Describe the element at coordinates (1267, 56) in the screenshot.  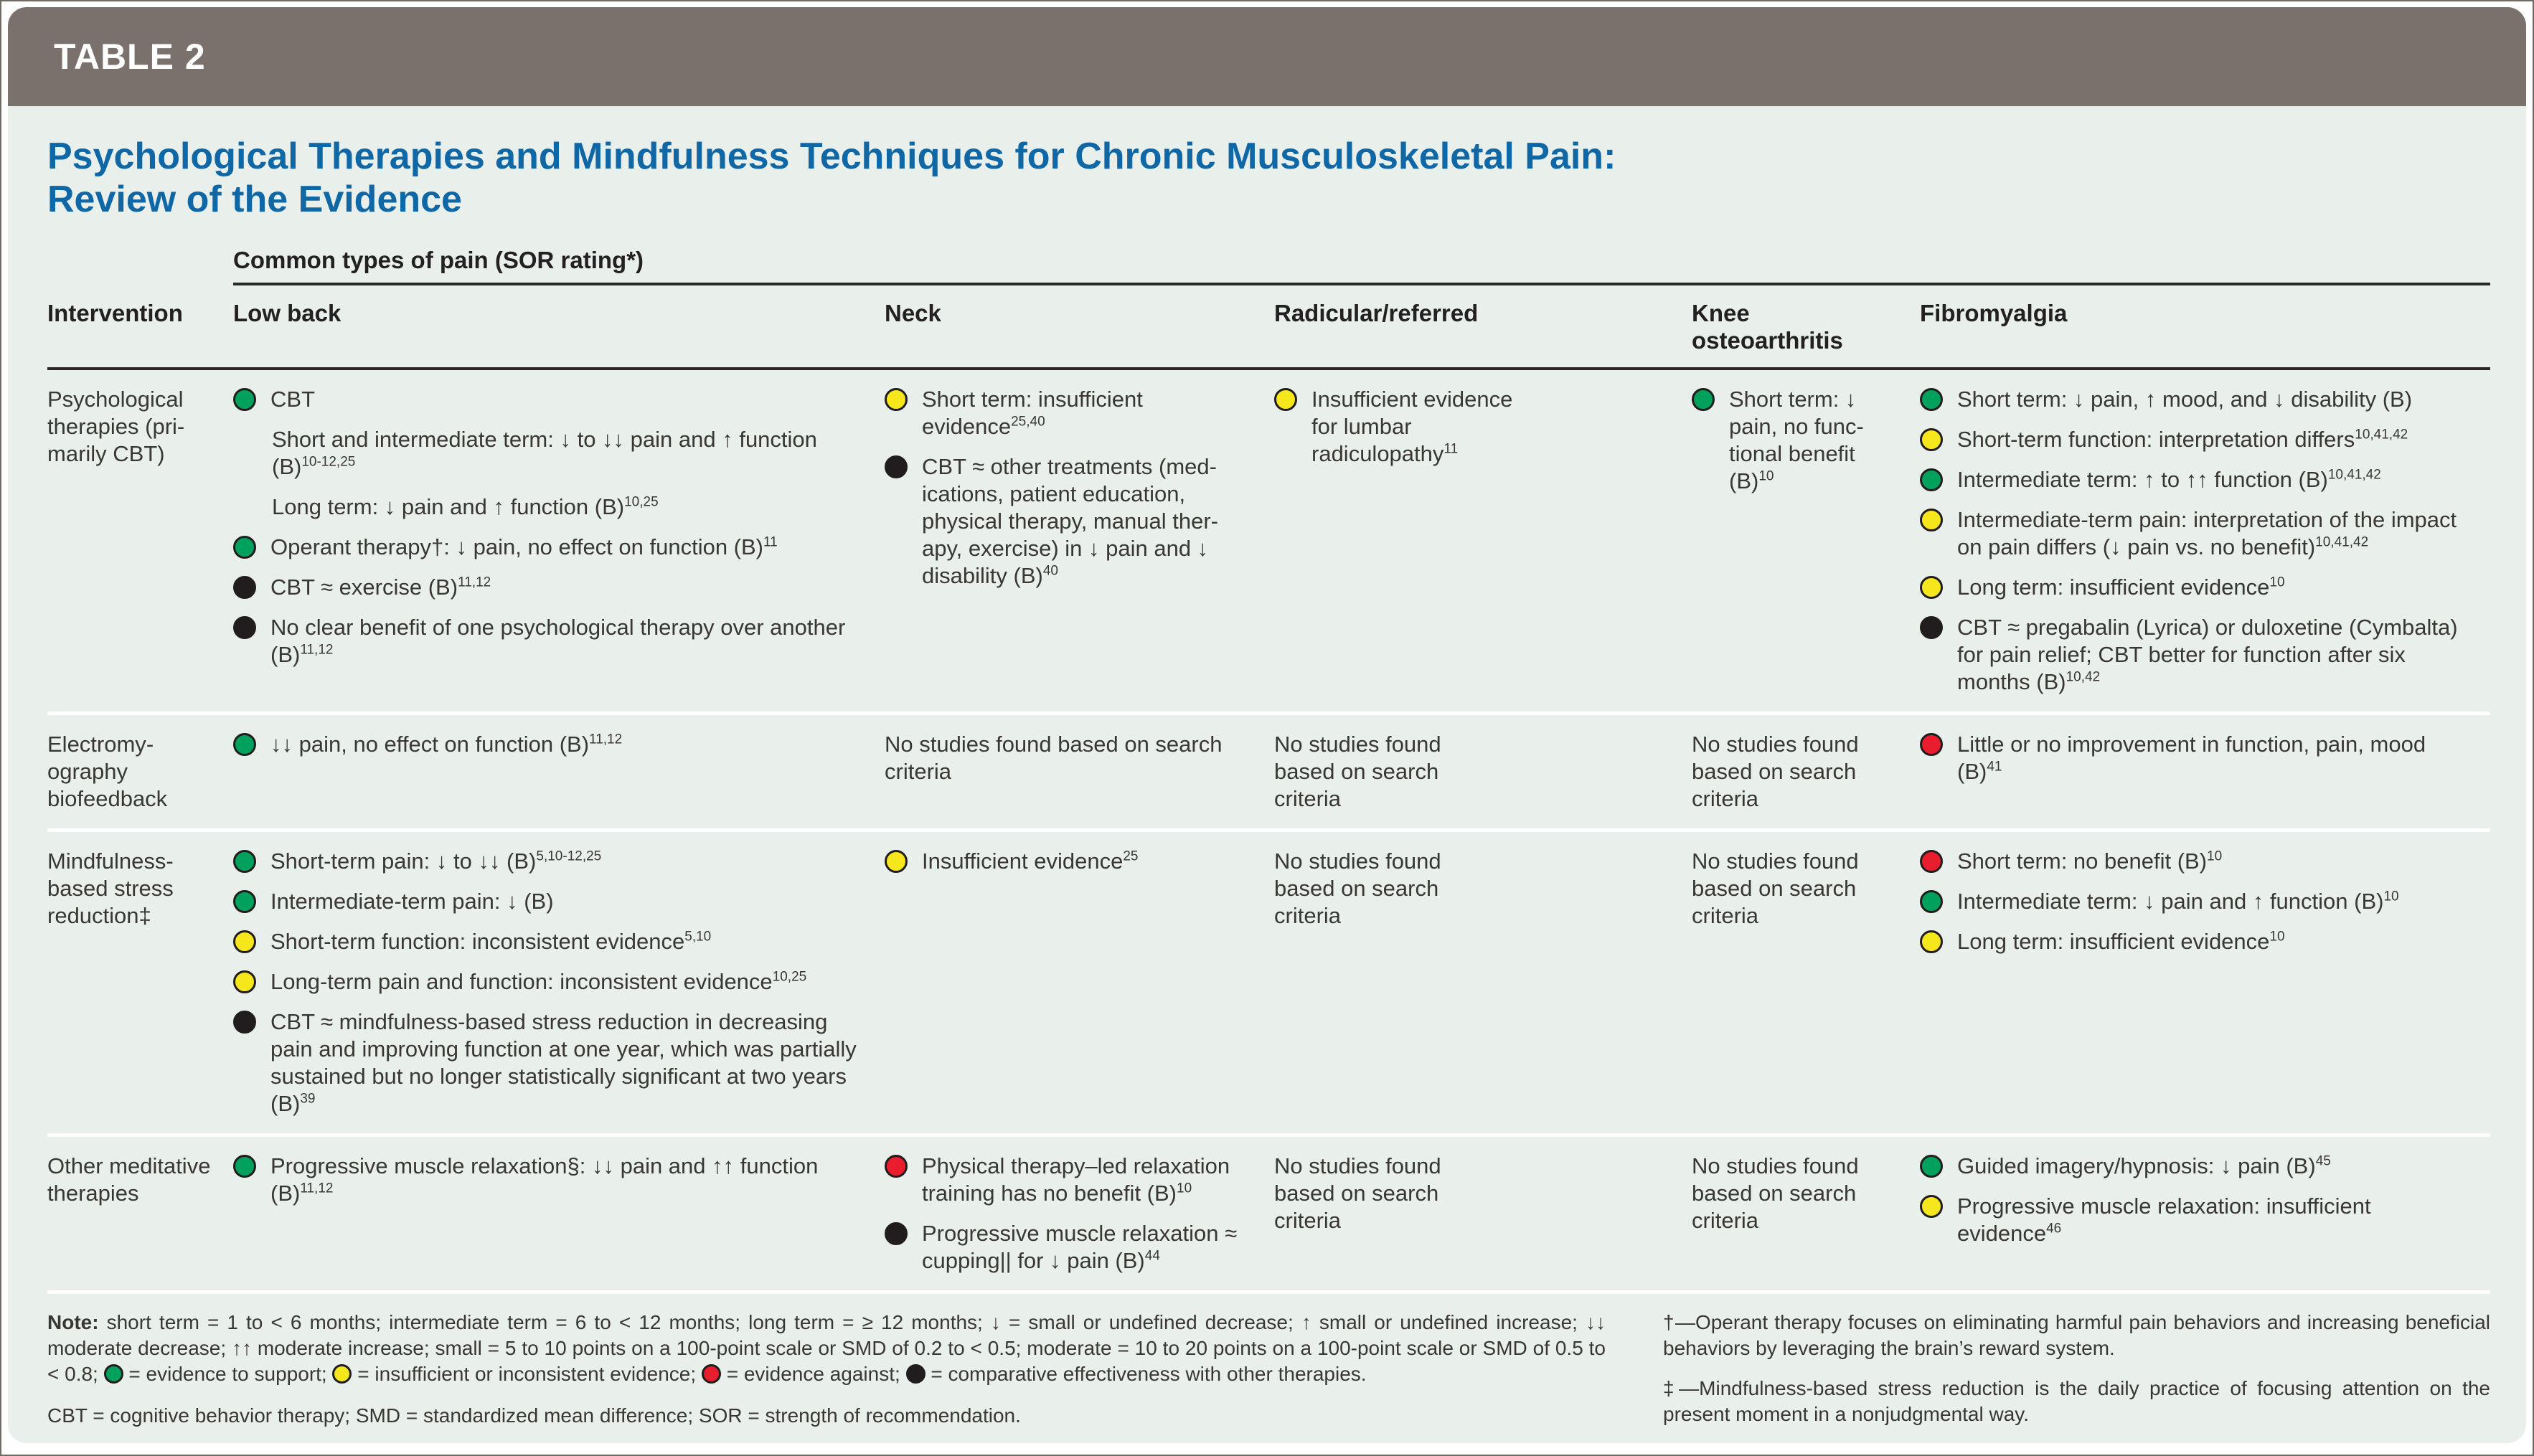
I see `table-number-bar: TABLE 2` at that location.